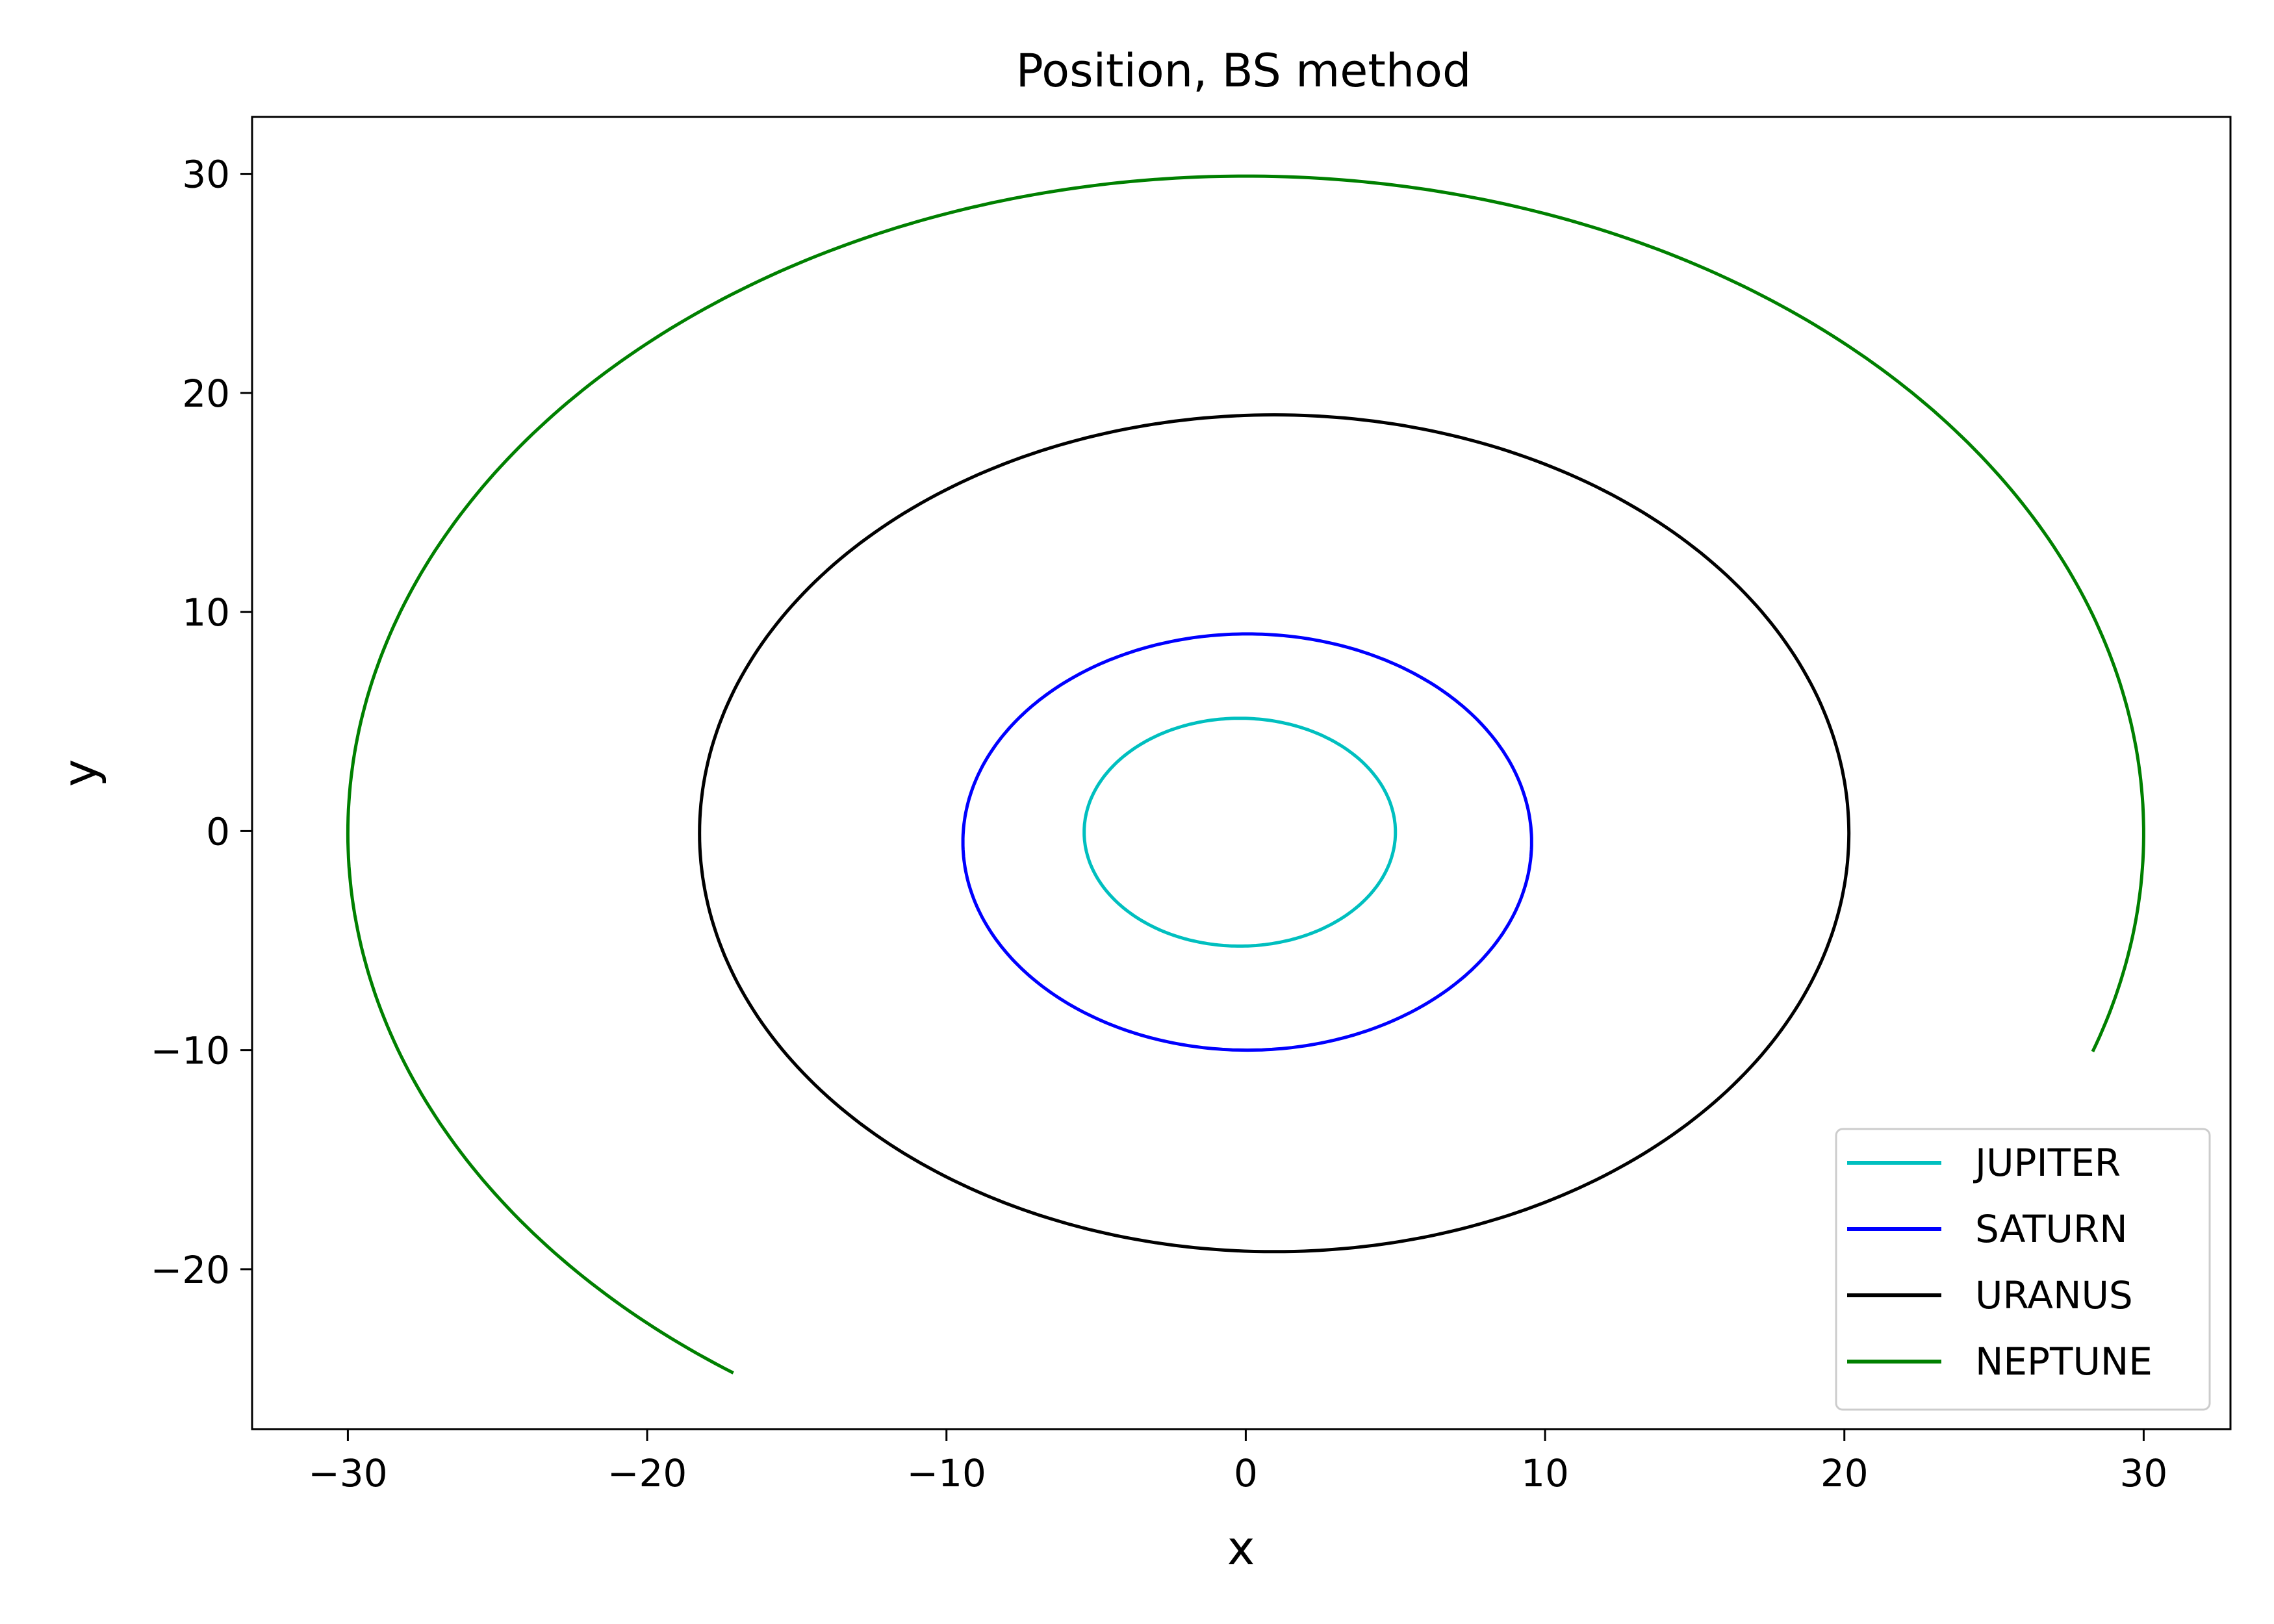 The image size is (2274, 1624). What do you see at coordinates (1844, 1473) in the screenshot?
I see `x-tick-label: 20` at bounding box center [1844, 1473].